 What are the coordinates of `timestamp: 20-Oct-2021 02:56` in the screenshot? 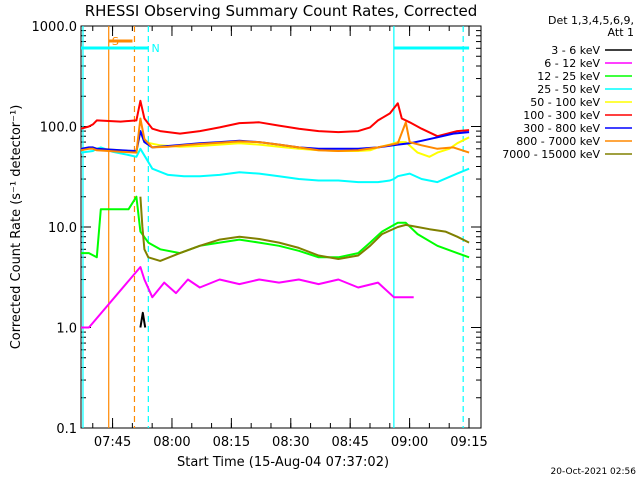 It's located at (594, 472).